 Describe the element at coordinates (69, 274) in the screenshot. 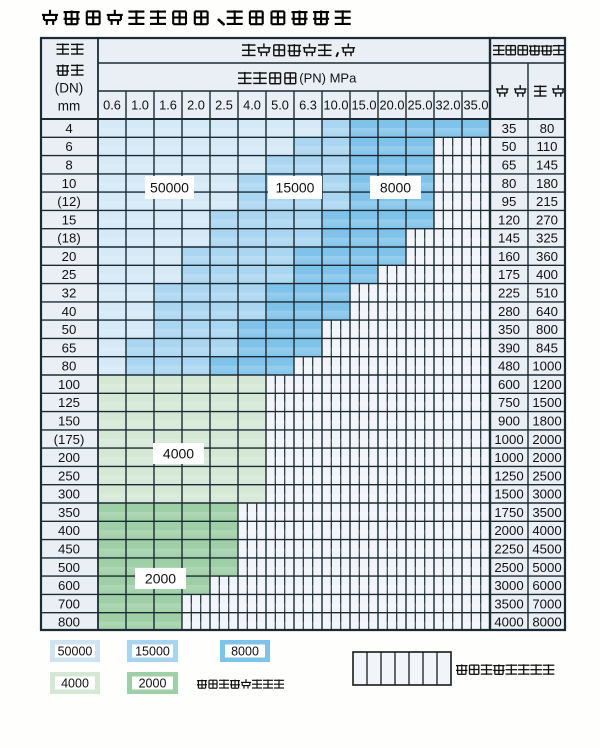

I see `svg-text: 25` at that location.